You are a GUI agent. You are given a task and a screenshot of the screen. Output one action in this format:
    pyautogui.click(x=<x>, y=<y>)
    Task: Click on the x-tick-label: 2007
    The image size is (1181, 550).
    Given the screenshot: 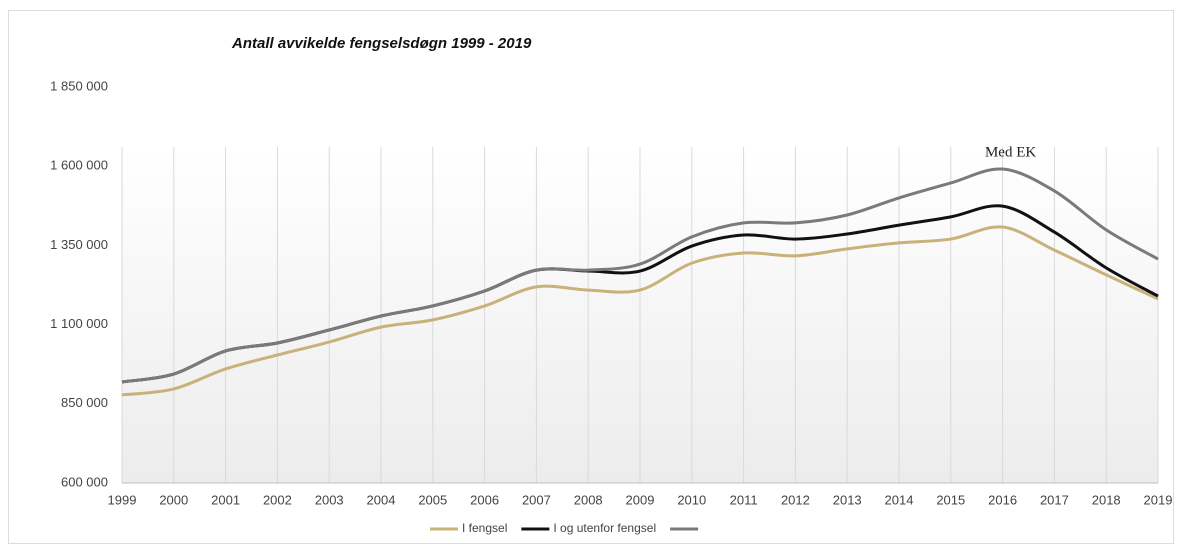 What is the action you would take?
    pyautogui.click(x=536, y=499)
    